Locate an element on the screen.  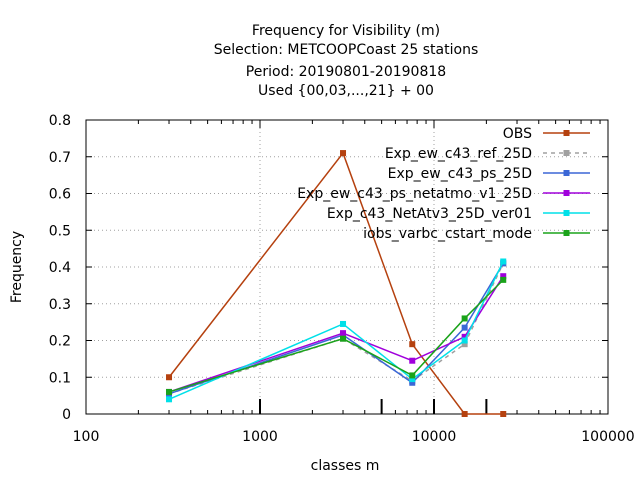
series-line is located at coordinates (336, 334).